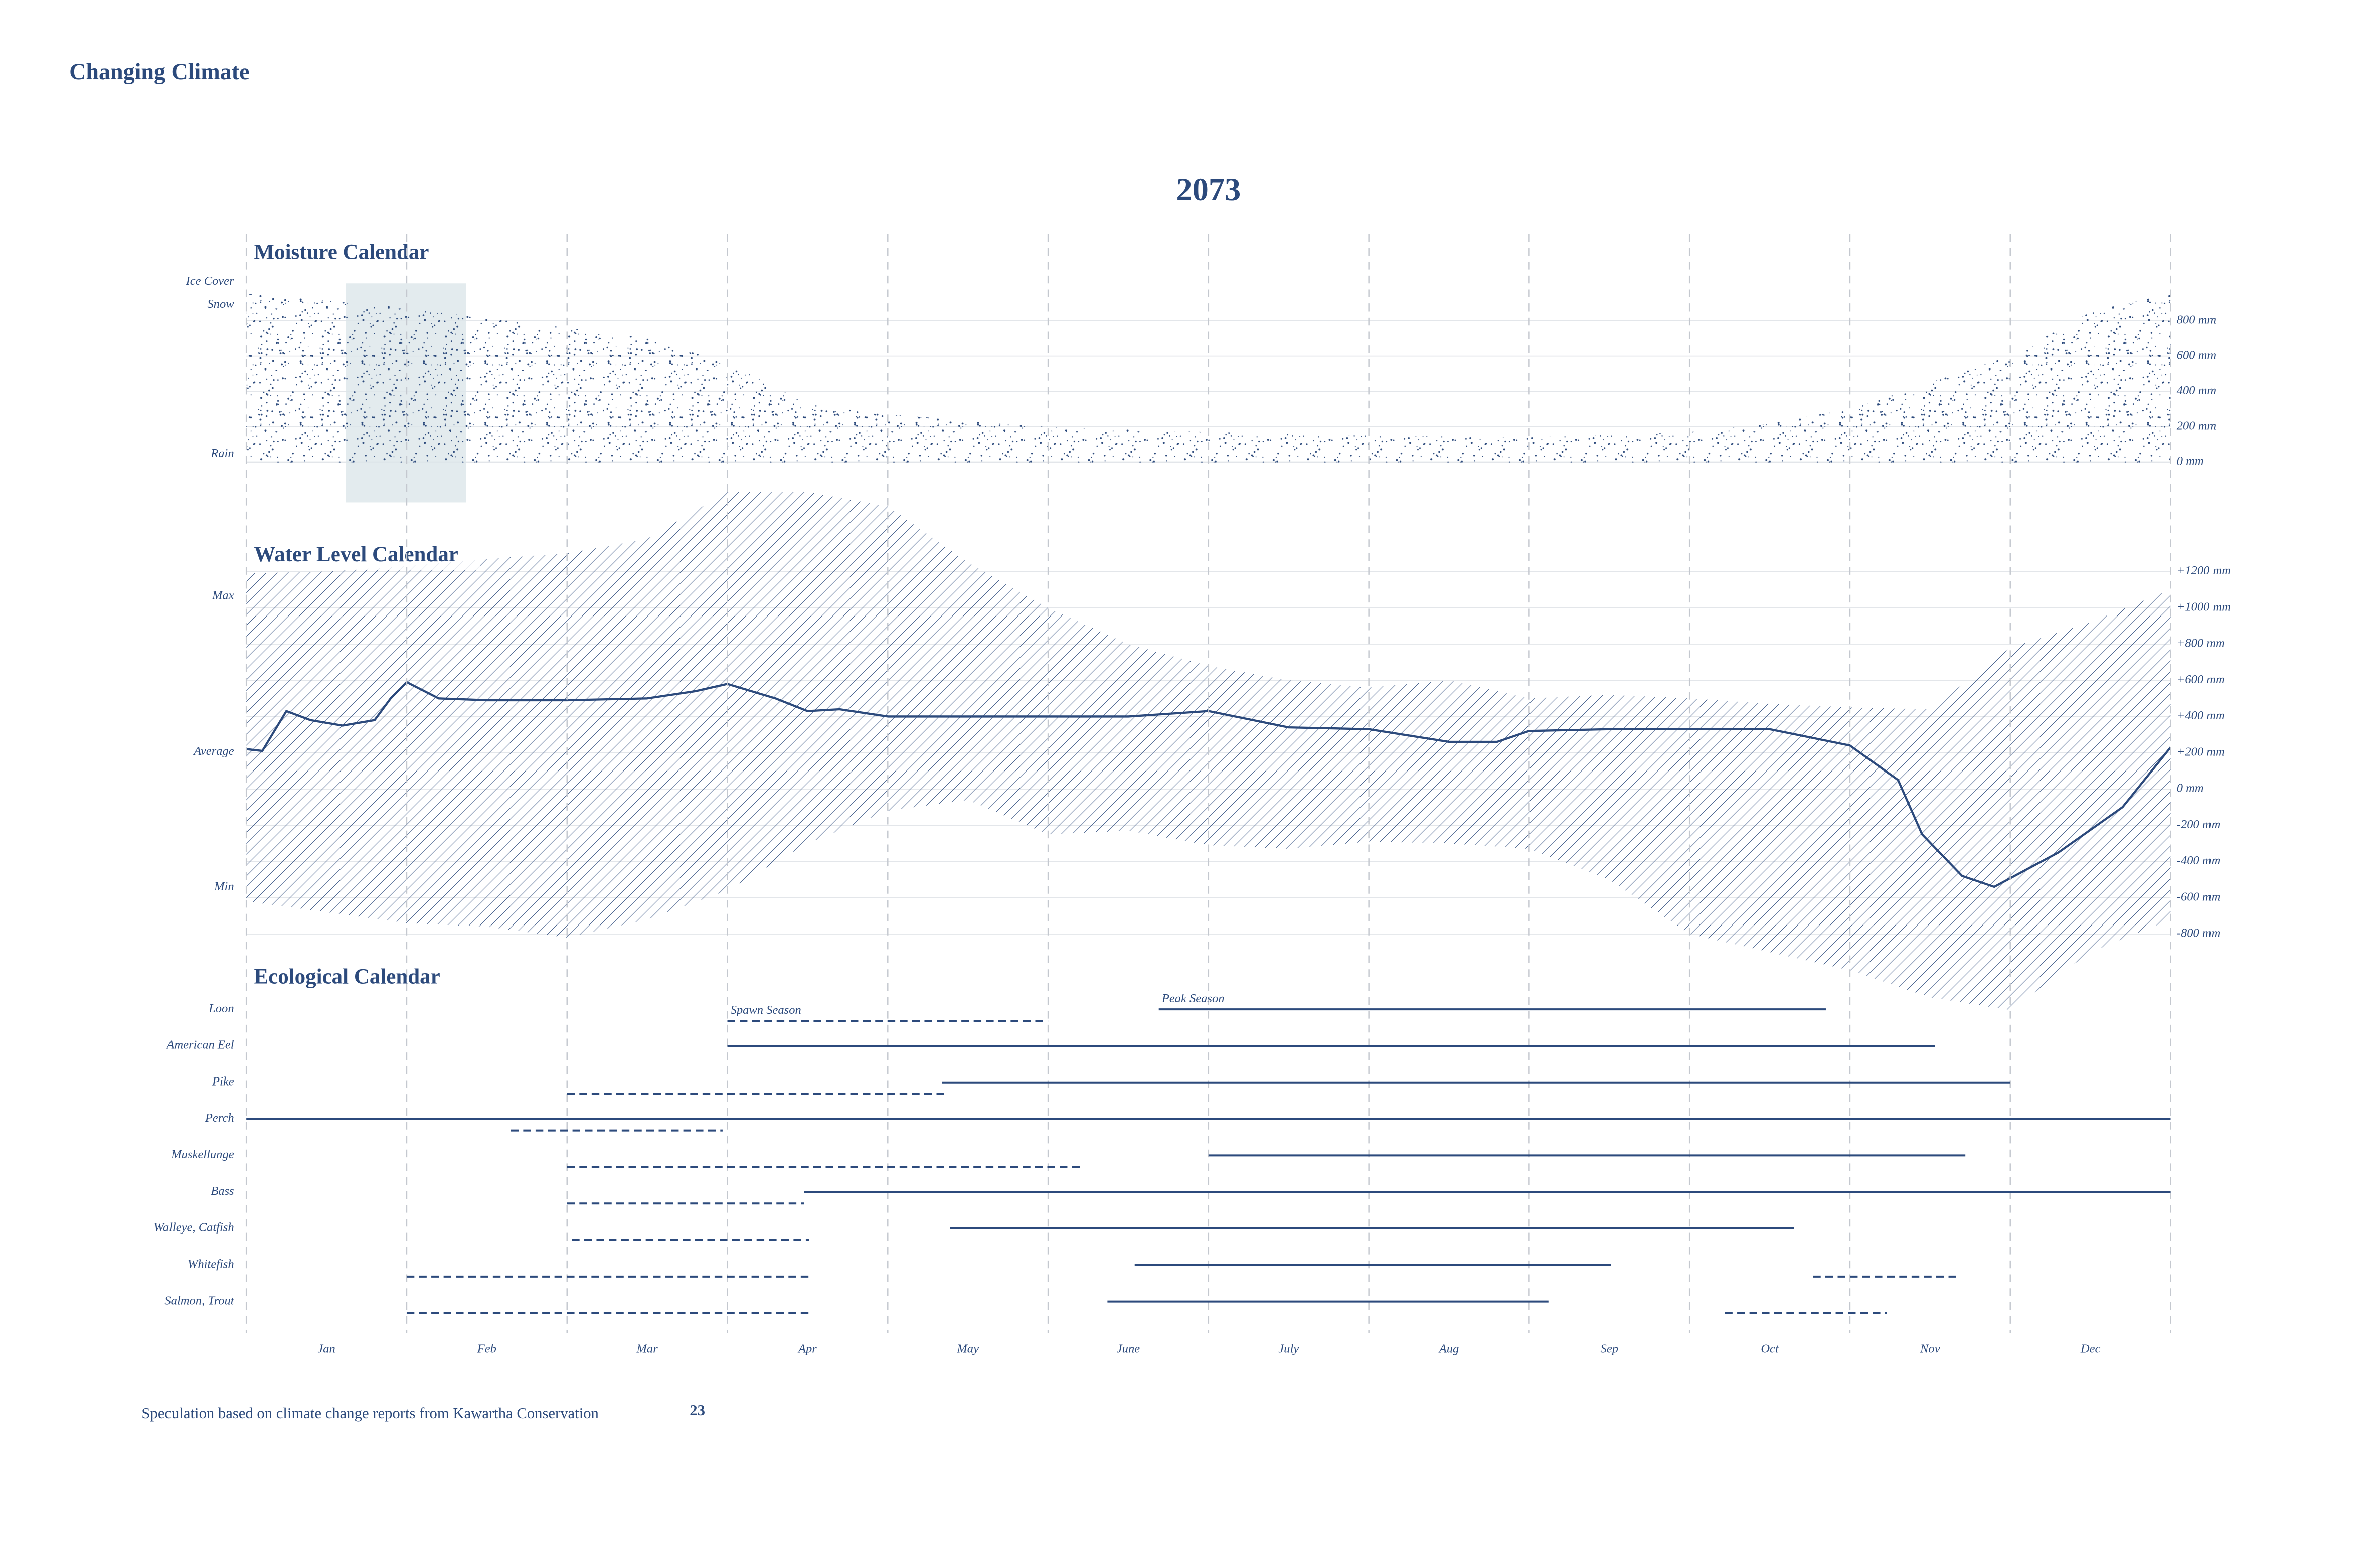 The height and width of the screenshot is (1541, 2380). What do you see at coordinates (1193, 998) in the screenshot?
I see `period-label: Peak Season` at bounding box center [1193, 998].